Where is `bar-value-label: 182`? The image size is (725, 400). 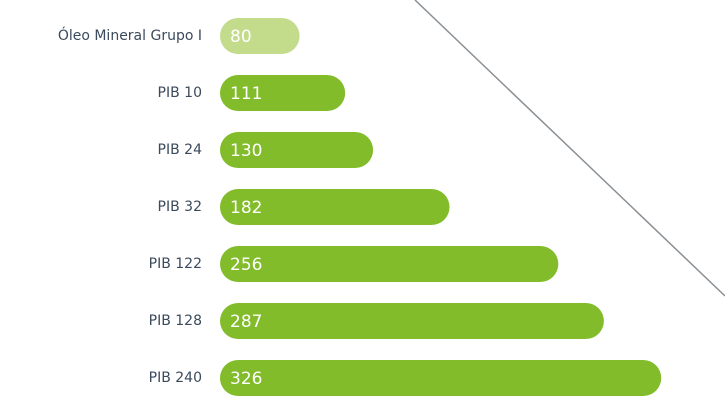
bar-value-label: 182 is located at coordinates (246, 208).